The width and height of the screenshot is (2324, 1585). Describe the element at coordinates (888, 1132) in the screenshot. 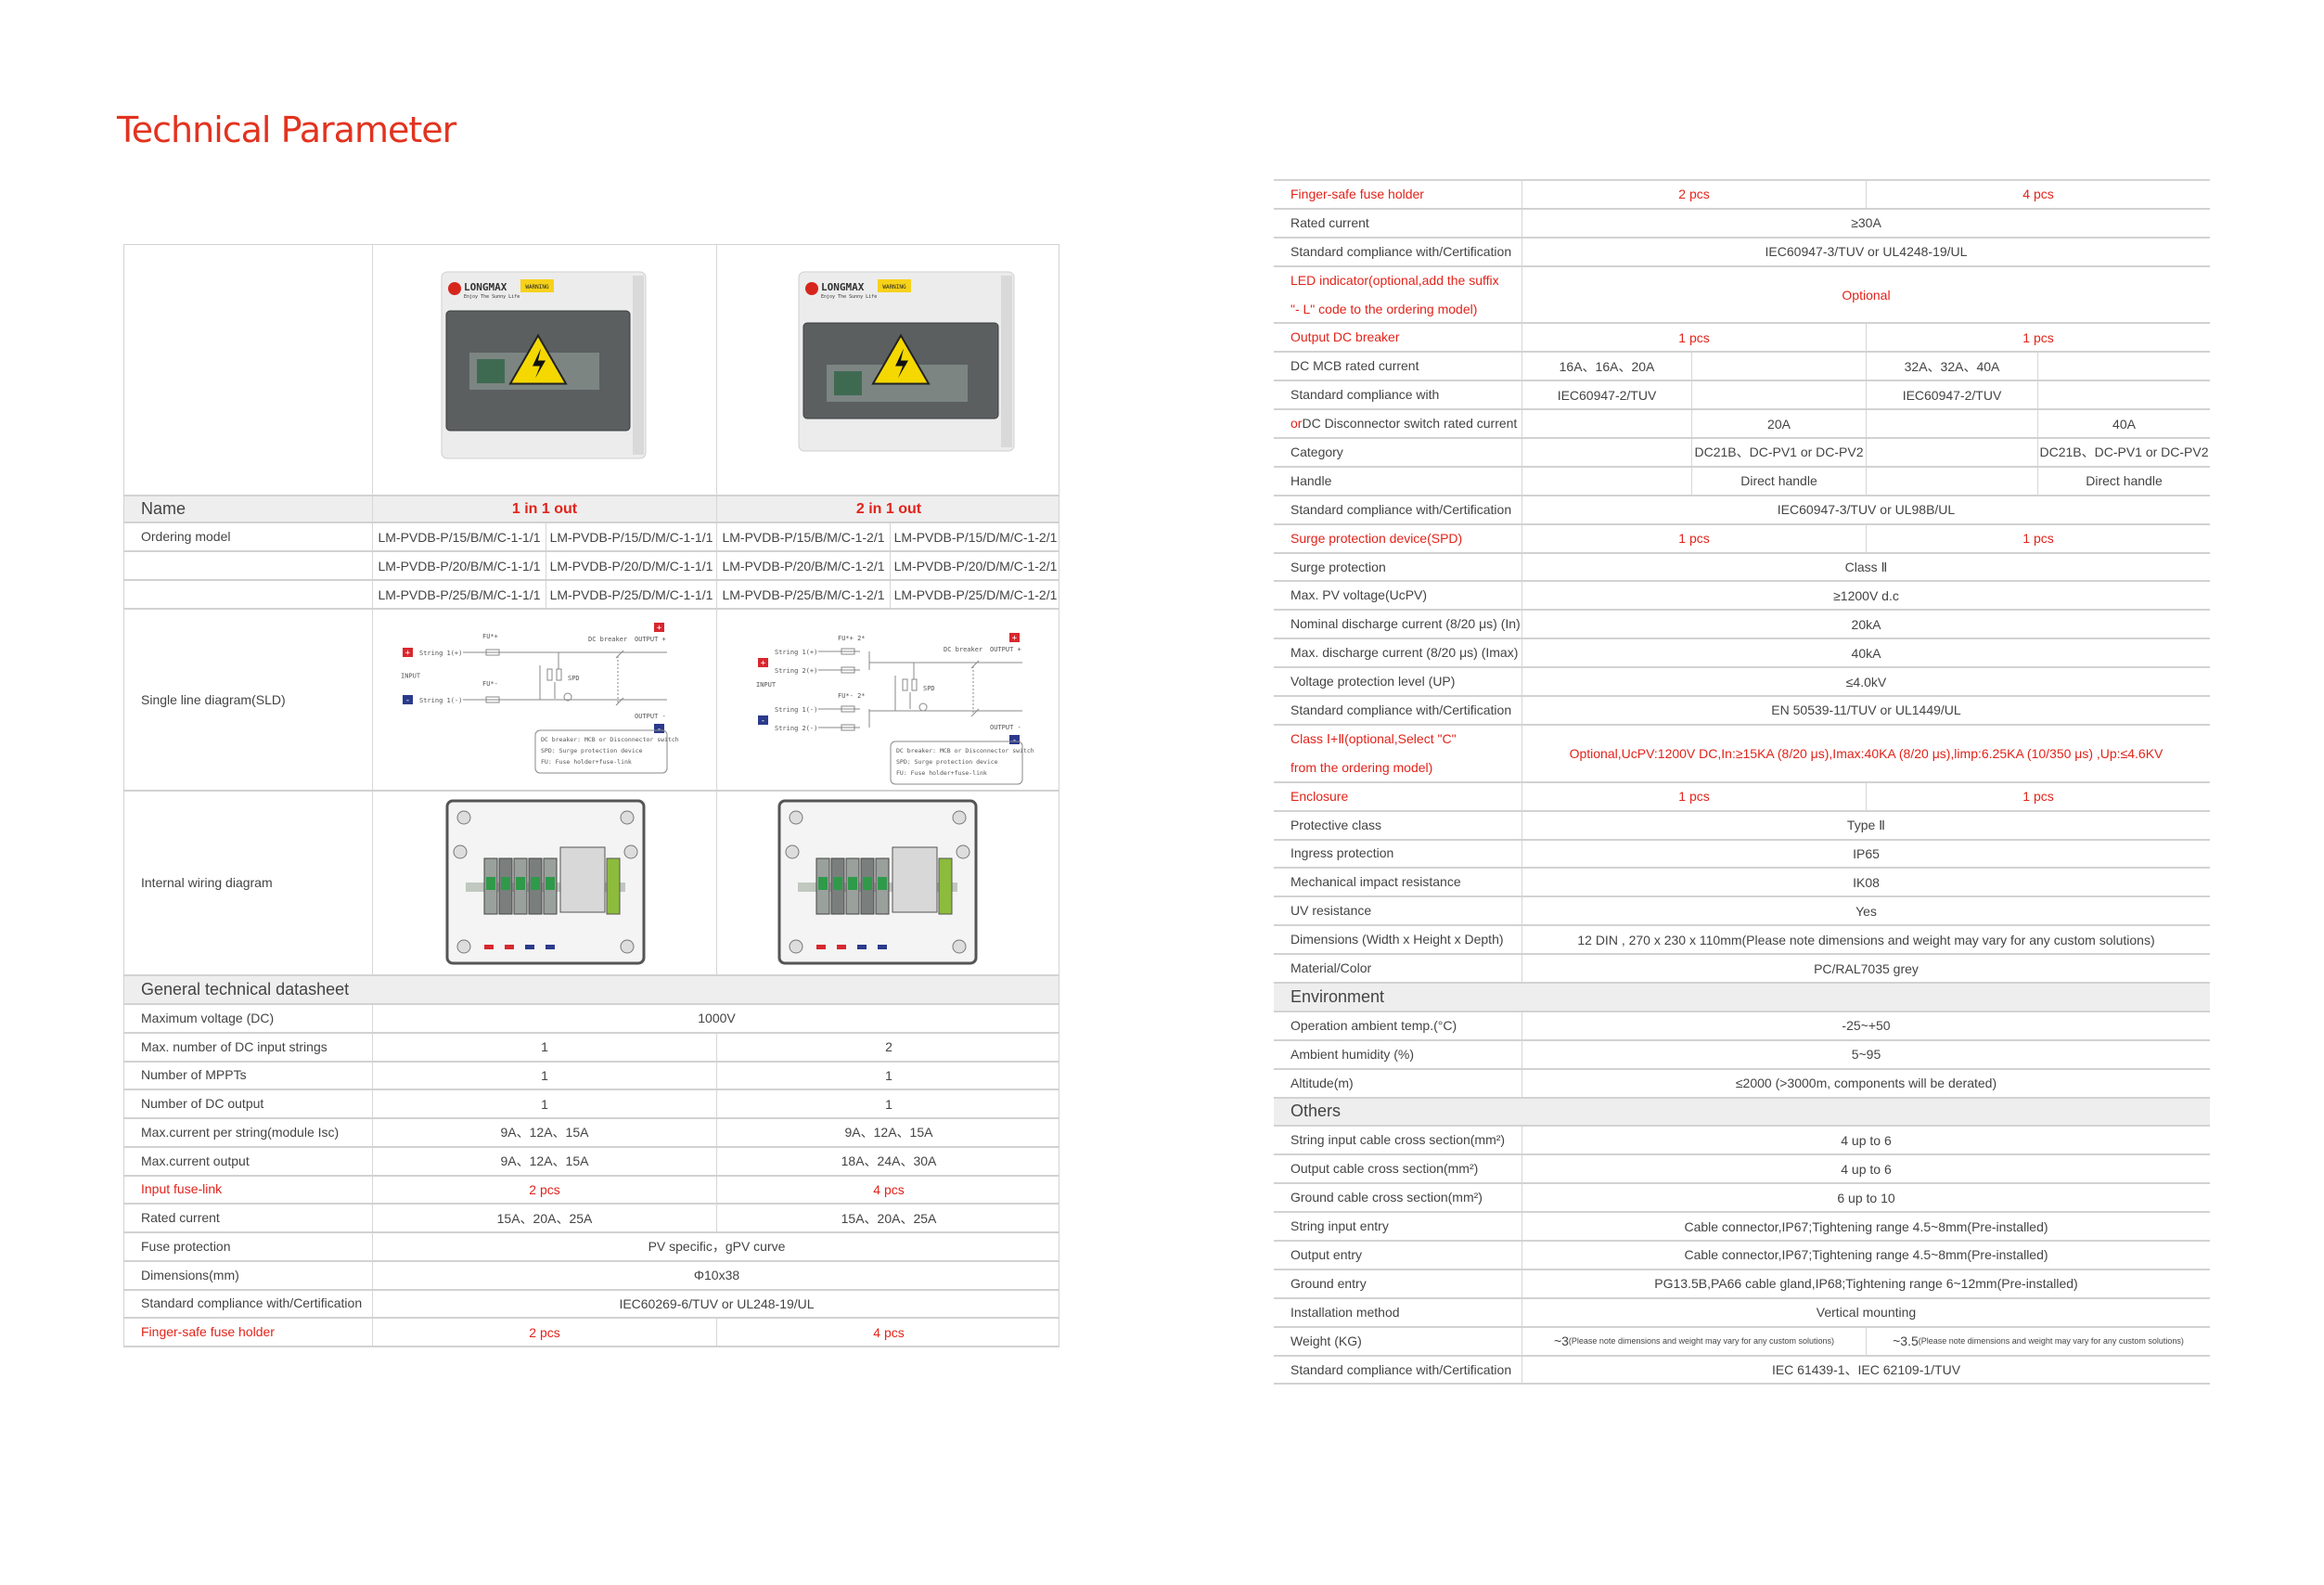

I see `value-text: 9A、12A、15A` at that location.